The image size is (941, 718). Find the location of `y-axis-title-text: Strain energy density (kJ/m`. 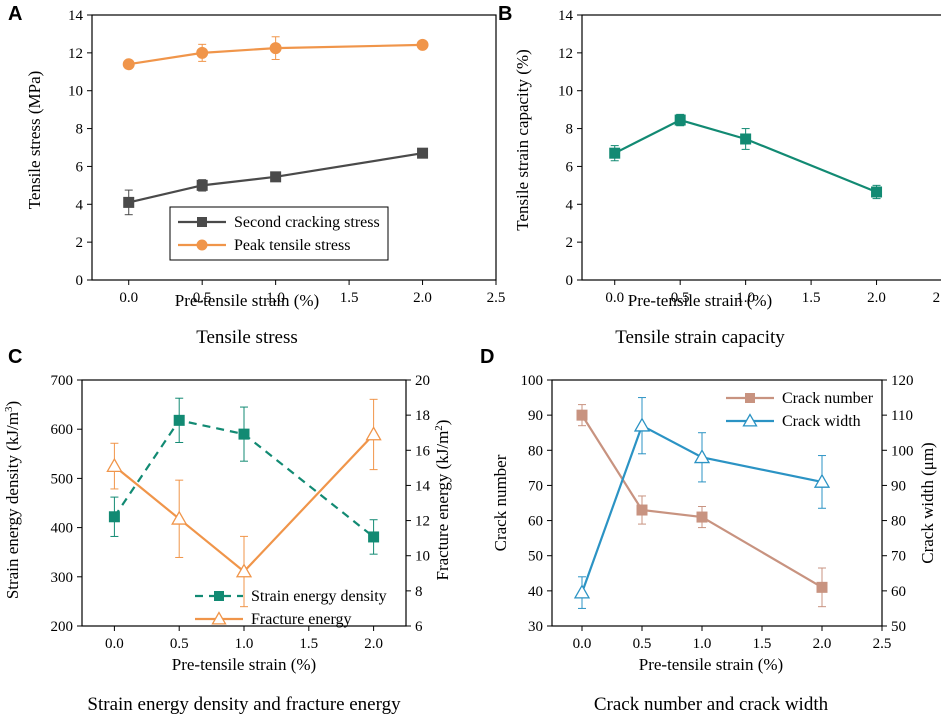

y-axis-title-text: Strain energy density (kJ/m is located at coordinates (12, 505).